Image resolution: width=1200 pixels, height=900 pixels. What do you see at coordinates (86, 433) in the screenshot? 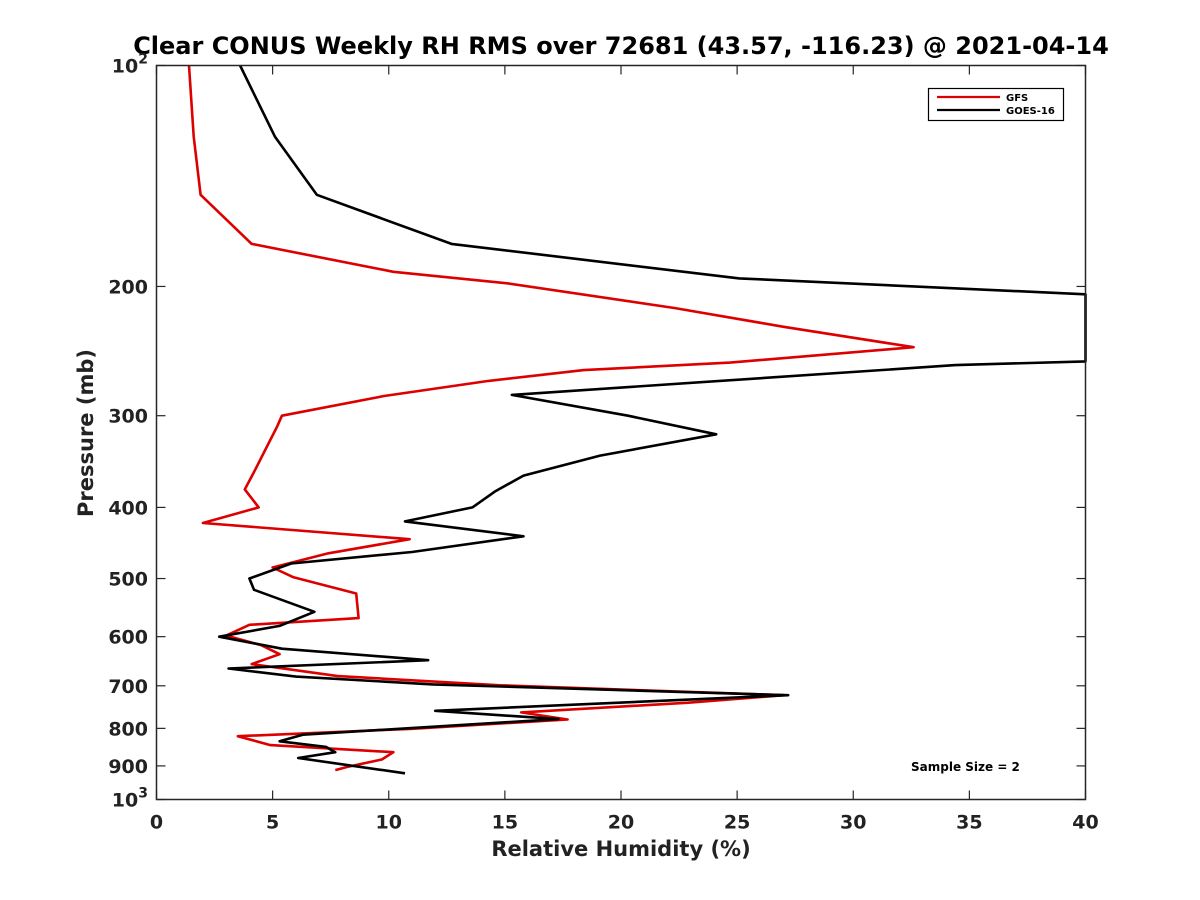
I see `y-axis-label: Pressure (mb)` at bounding box center [86, 433].